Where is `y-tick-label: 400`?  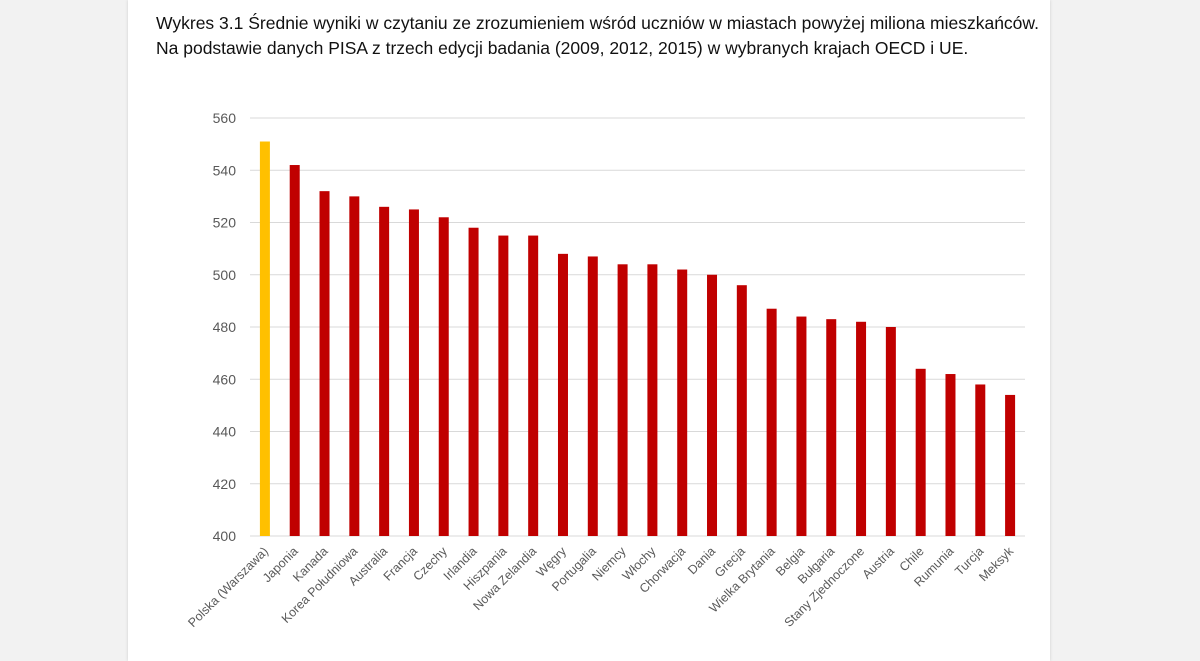
y-tick-label: 400 is located at coordinates (225, 536).